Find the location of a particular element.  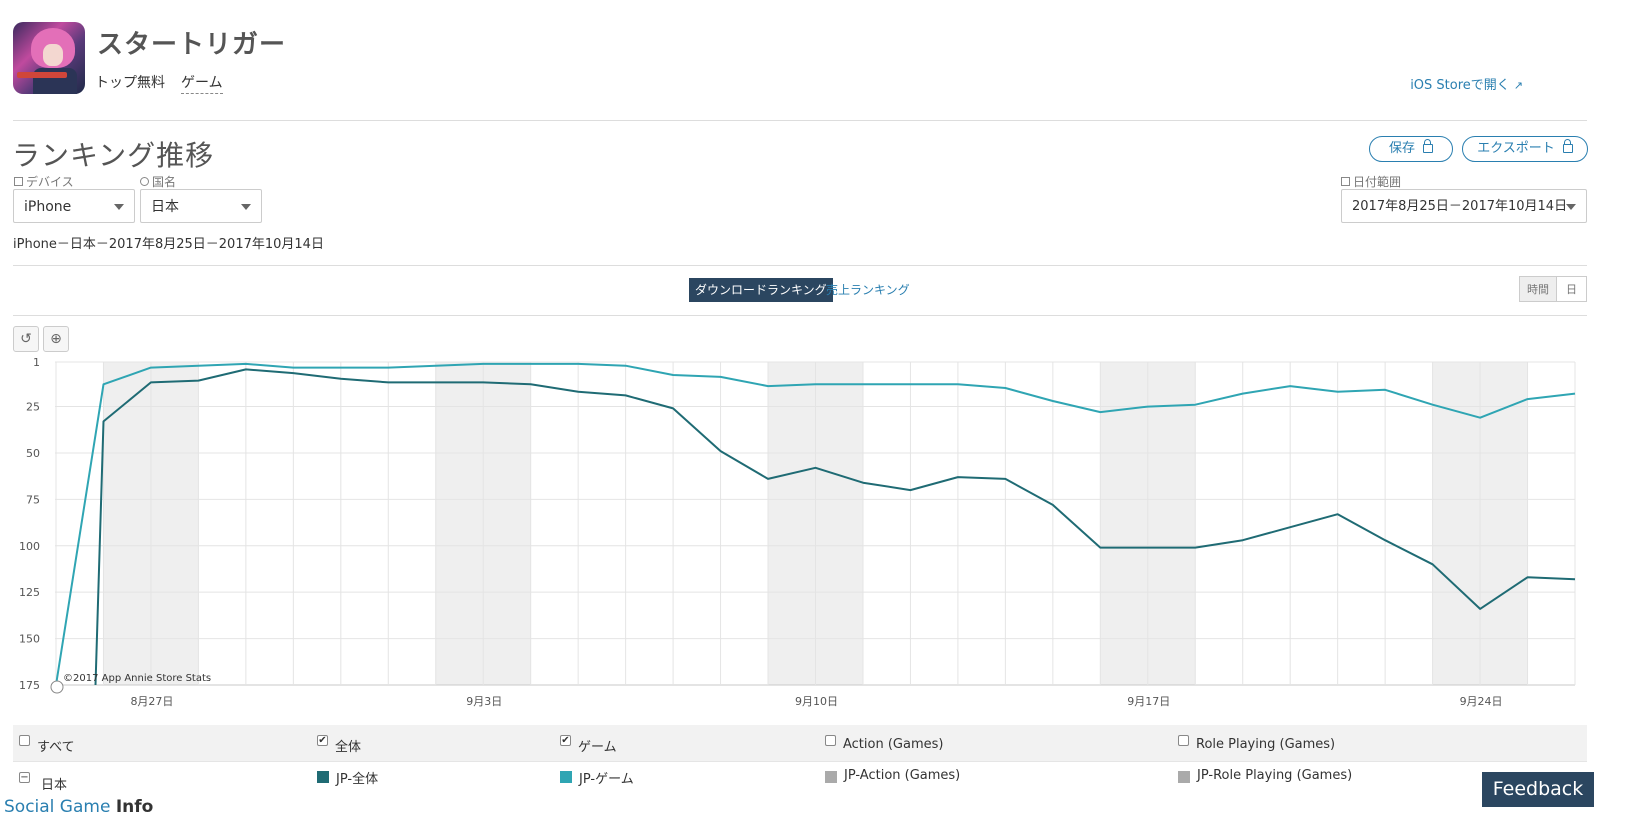

y-tick-label: 175 is located at coordinates (29, 685).